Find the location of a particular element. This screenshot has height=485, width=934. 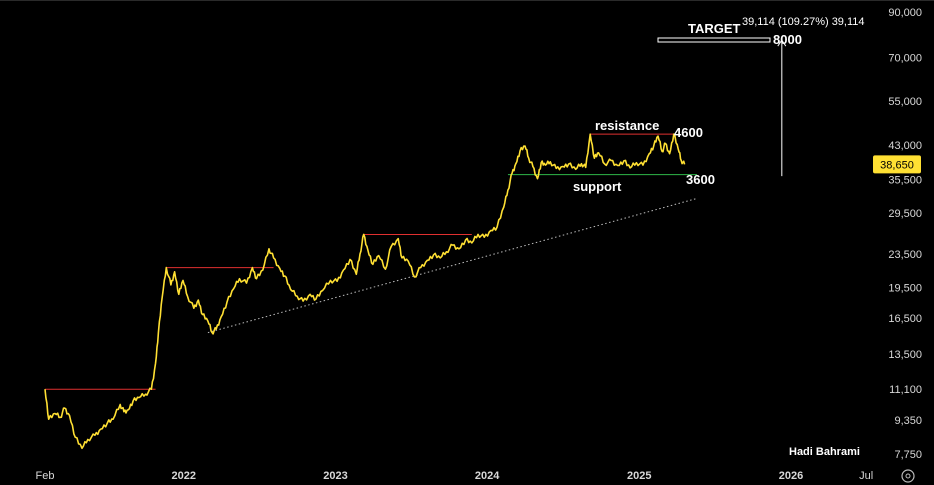

target-label: TARGET is located at coordinates (714, 28).